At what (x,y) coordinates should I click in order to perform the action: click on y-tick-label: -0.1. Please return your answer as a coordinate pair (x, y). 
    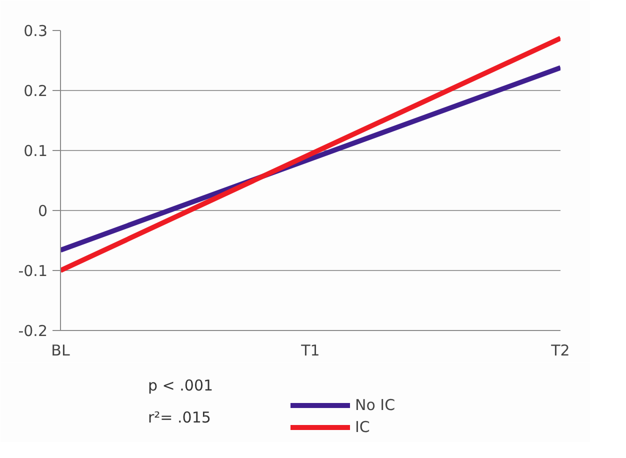
    Looking at the image, I should click on (33, 271).